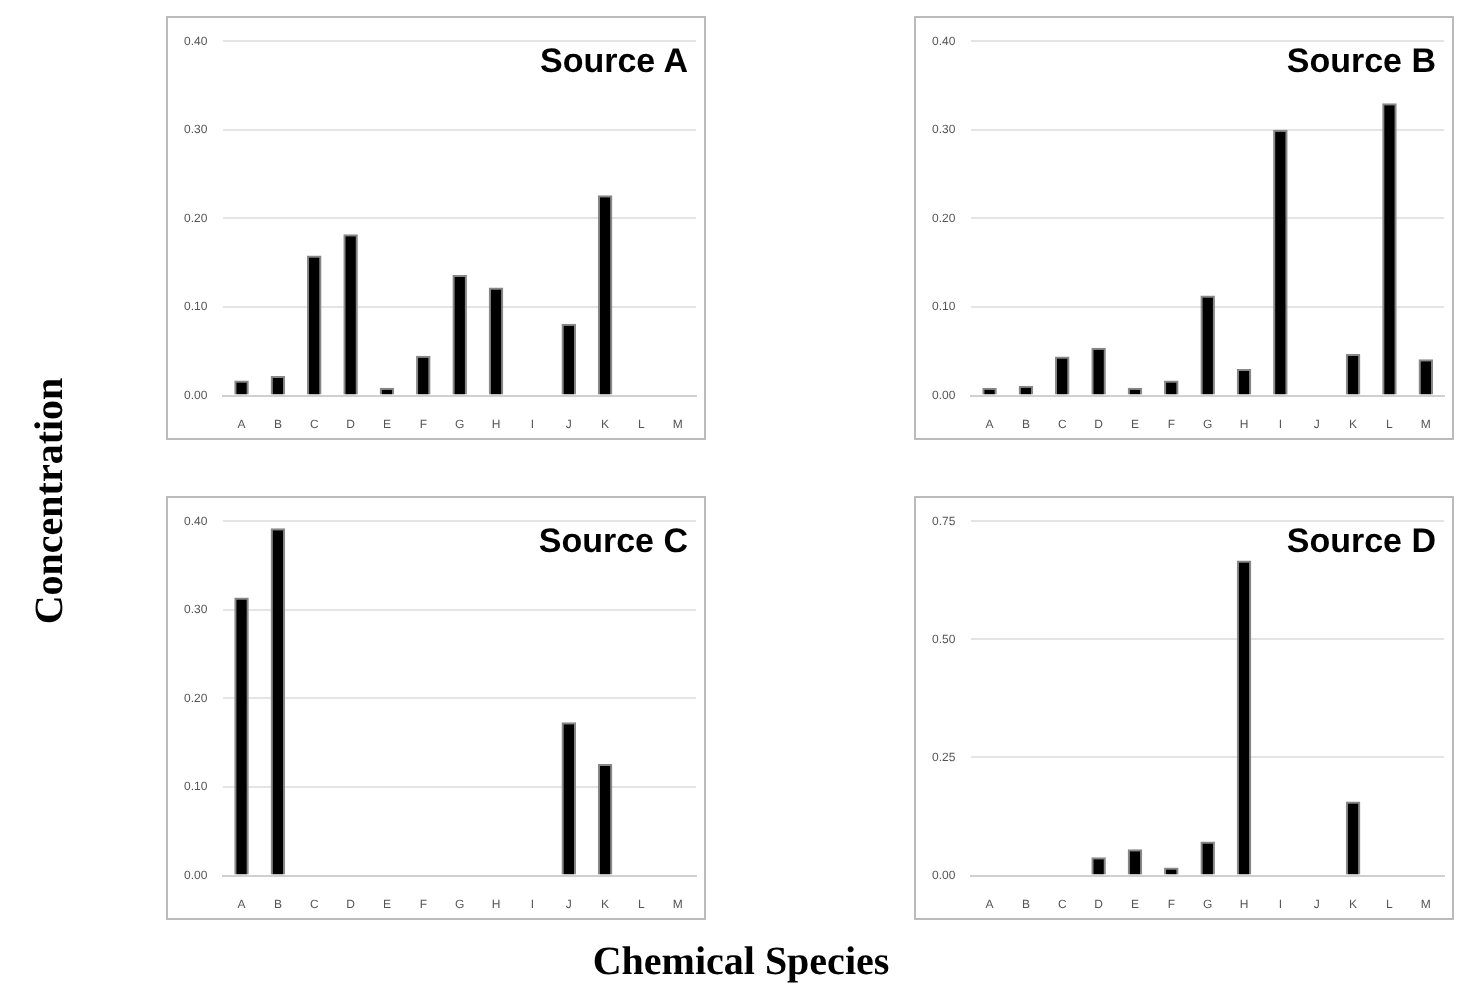 The width and height of the screenshot is (1482, 1000). Describe the element at coordinates (613, 540) in the screenshot. I see `chart-title: Source C` at that location.